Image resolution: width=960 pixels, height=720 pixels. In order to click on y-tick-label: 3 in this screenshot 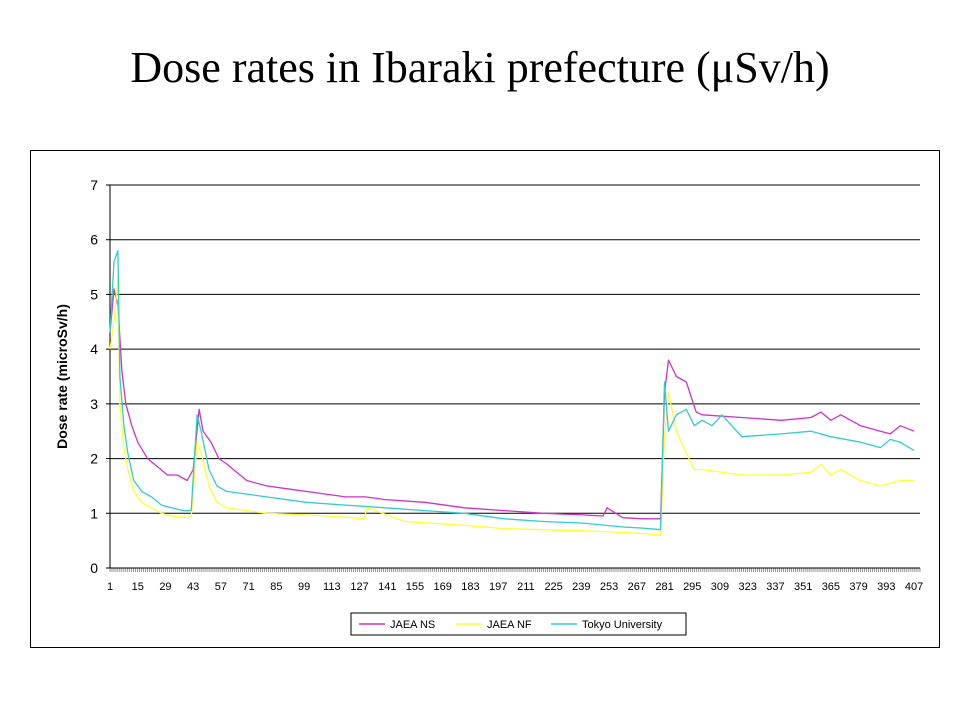, I will do `click(94, 404)`.